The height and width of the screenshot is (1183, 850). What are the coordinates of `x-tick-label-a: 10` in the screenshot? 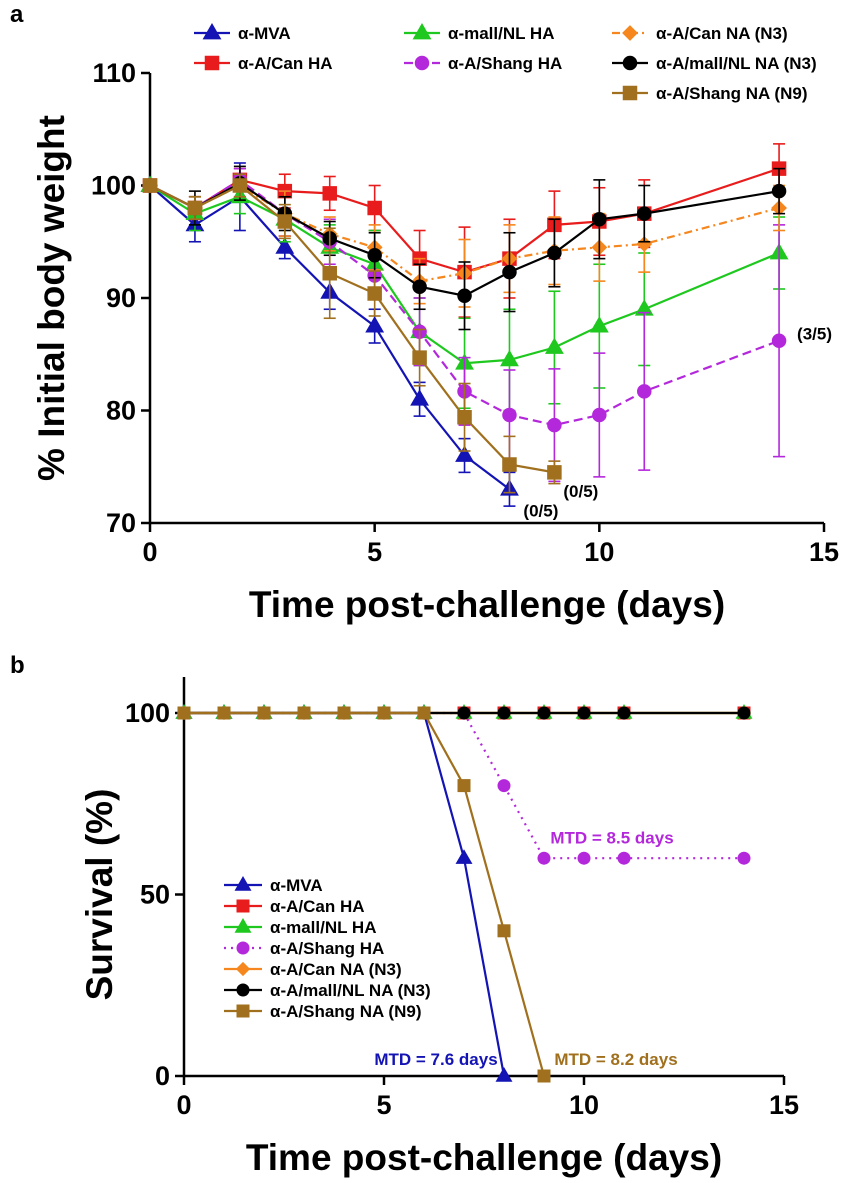 It's located at (599, 552).